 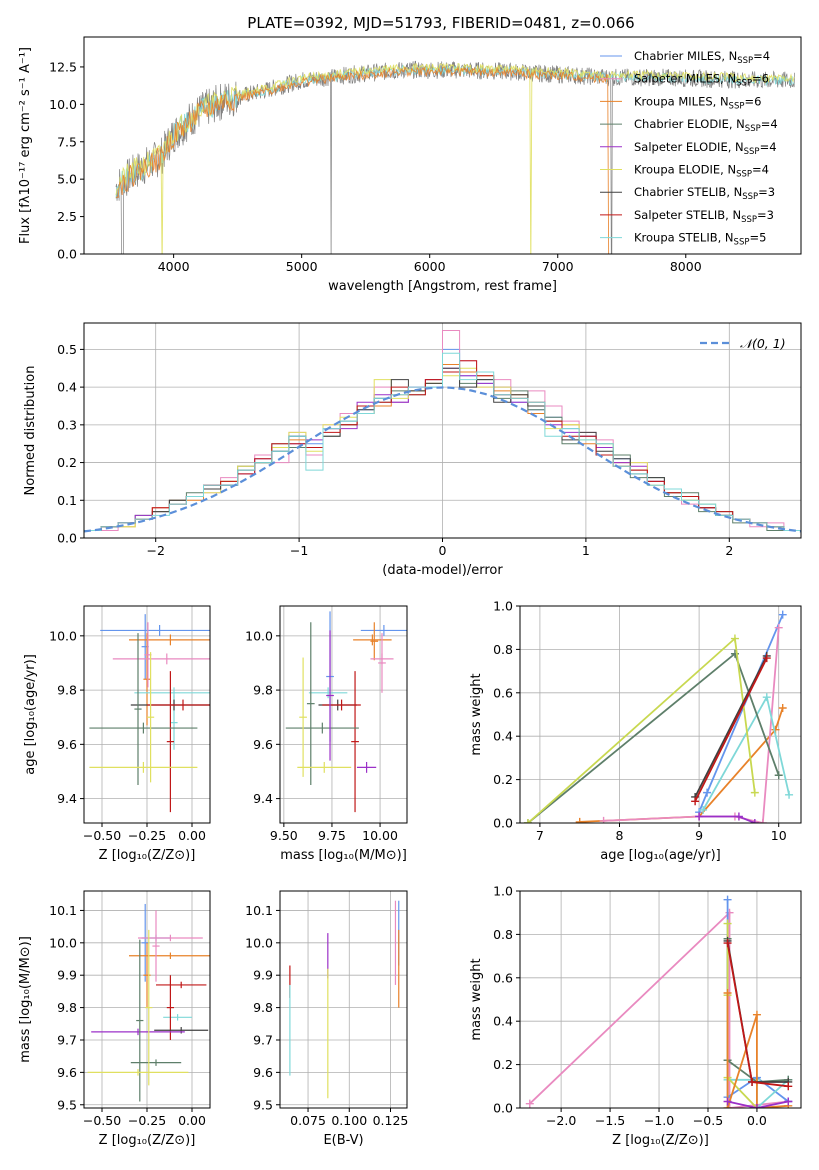 What do you see at coordinates (705, 148) in the screenshot?
I see `legend-label: Salpeter ELODIE, NSSP=4` at bounding box center [705, 148].